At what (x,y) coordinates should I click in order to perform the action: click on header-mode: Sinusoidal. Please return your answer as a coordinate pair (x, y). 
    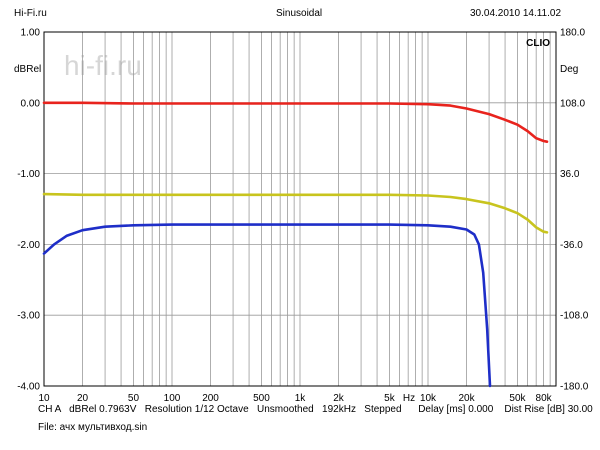
    Looking at the image, I should click on (299, 13).